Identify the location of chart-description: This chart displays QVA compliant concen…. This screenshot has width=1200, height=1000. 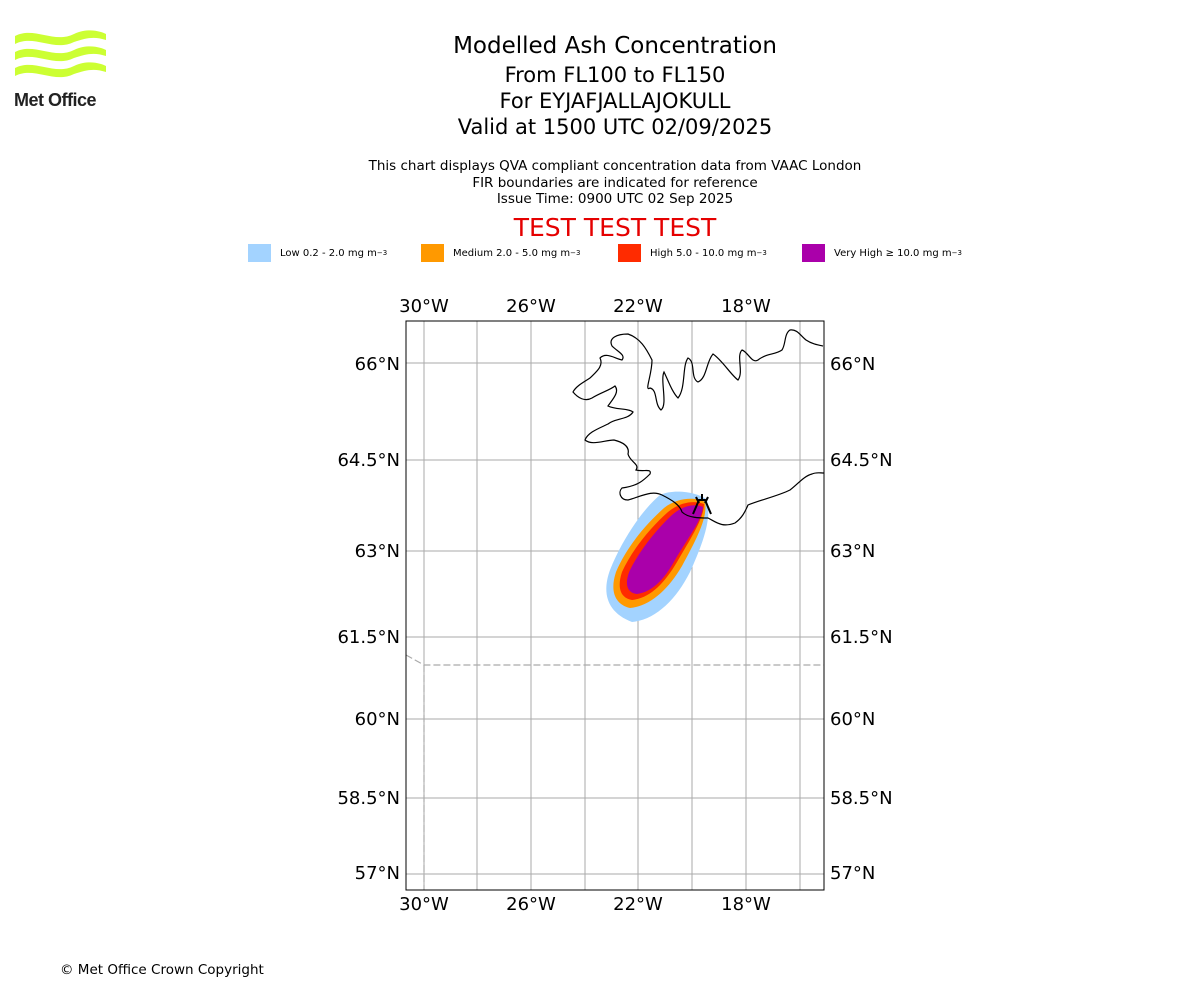
(615, 183).